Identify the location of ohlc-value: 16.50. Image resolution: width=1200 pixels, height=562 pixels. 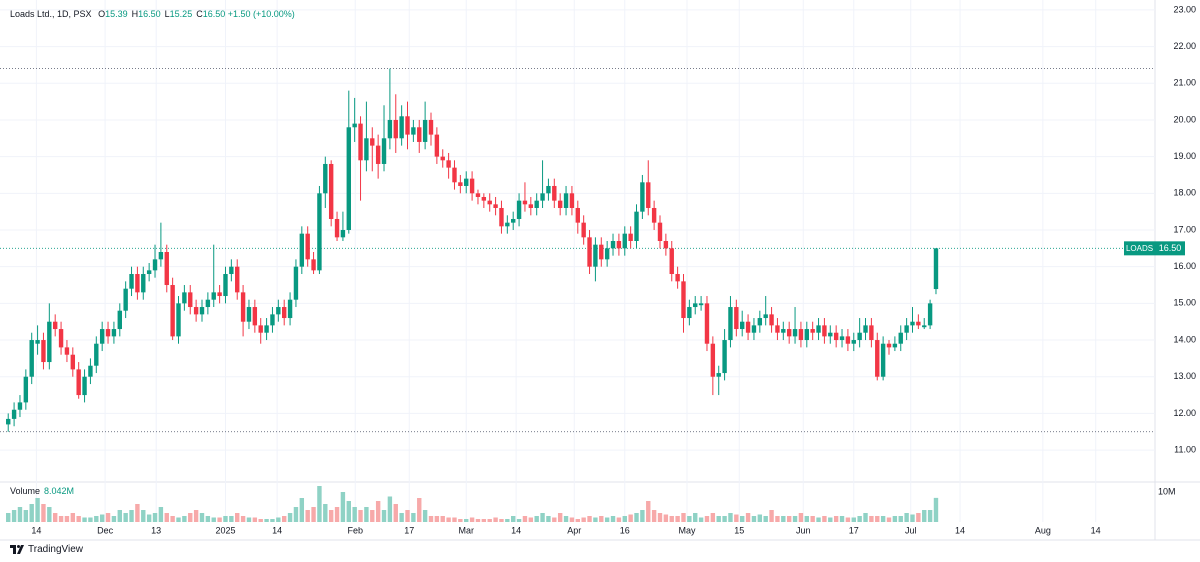
(149, 14).